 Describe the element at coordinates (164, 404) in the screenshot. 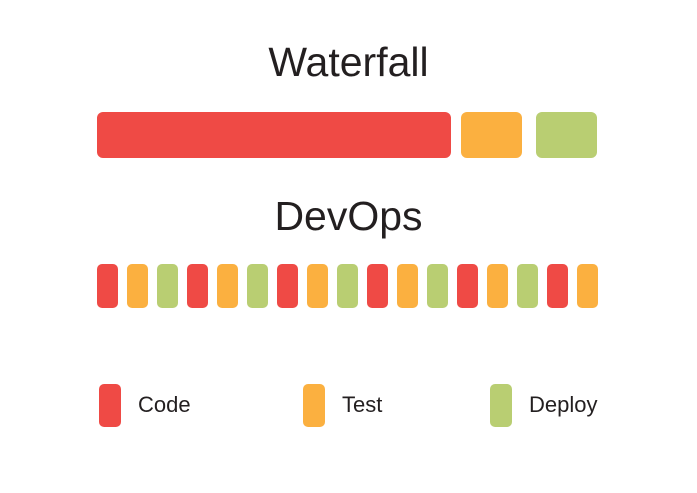

I see `legend-label-code: Code` at that location.